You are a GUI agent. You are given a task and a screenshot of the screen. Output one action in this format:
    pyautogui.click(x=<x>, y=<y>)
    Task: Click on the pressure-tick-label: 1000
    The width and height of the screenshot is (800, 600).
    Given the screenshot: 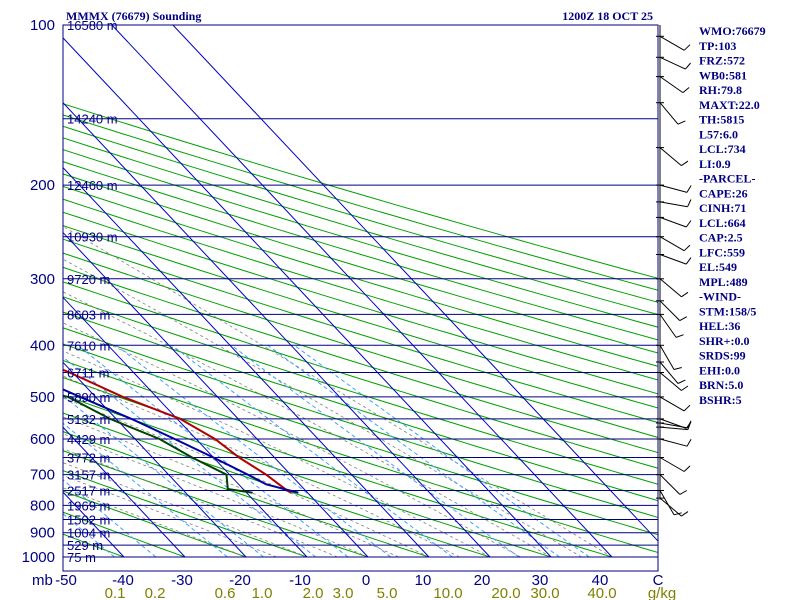 What is the action you would take?
    pyautogui.click(x=38, y=557)
    